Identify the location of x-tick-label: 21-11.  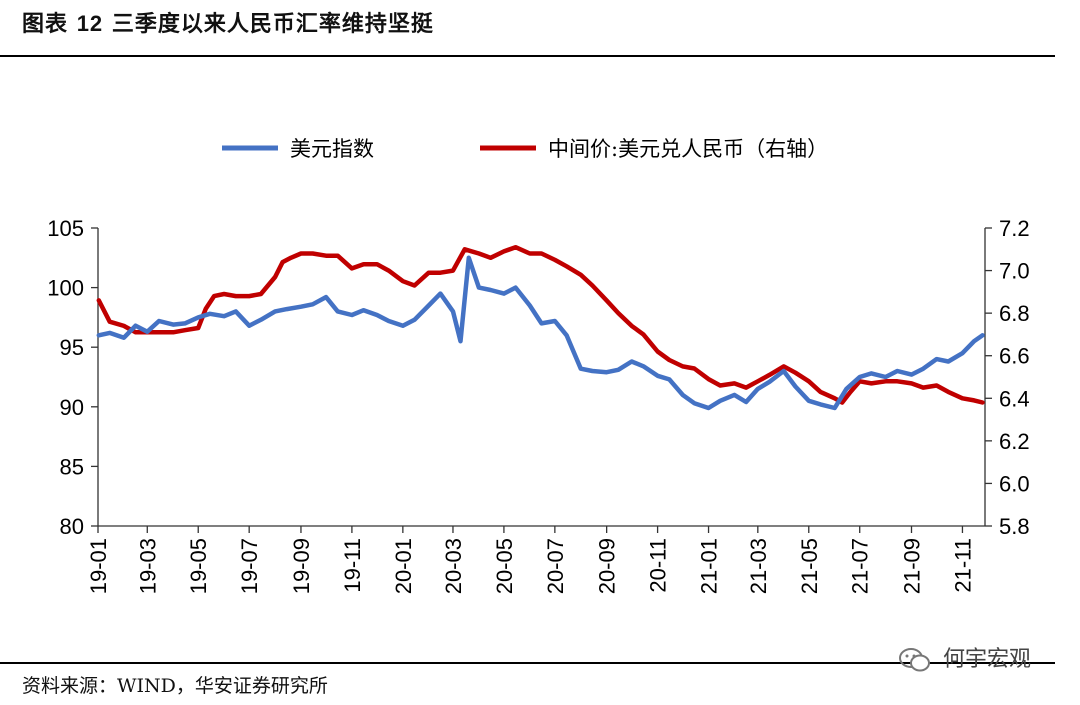
(962, 565).